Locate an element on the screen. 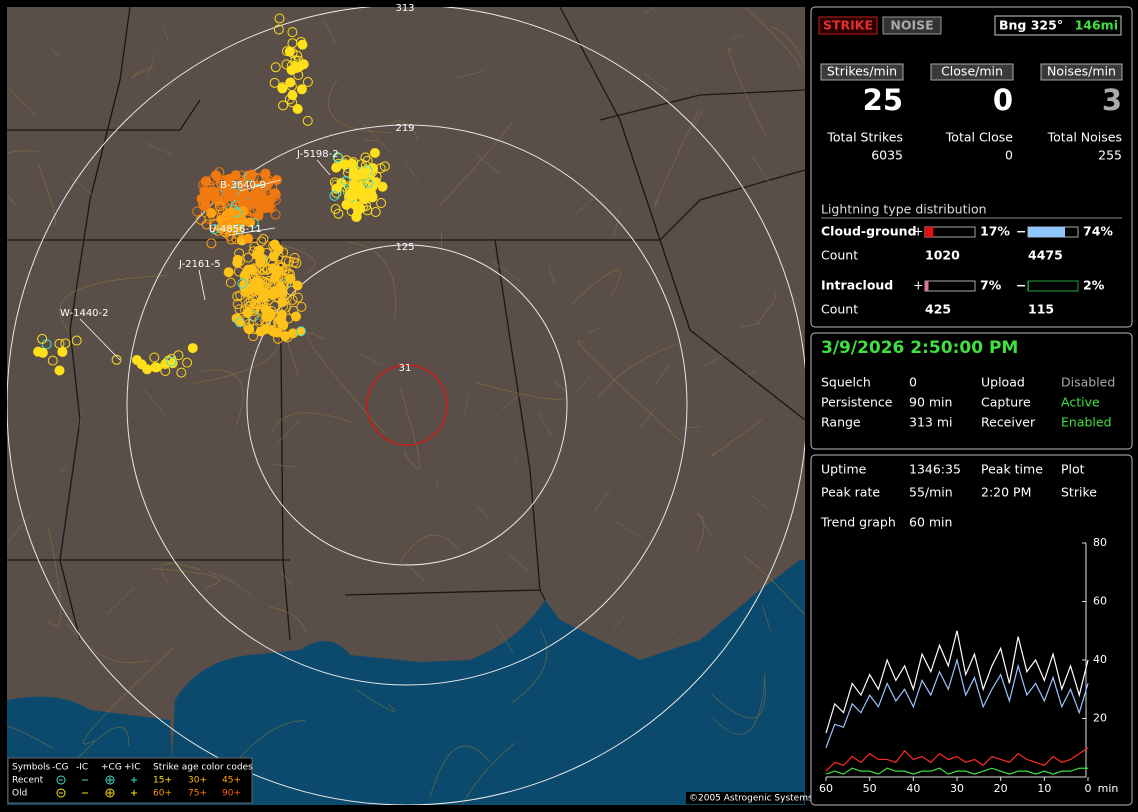  panel is located at coordinates (971, 391).